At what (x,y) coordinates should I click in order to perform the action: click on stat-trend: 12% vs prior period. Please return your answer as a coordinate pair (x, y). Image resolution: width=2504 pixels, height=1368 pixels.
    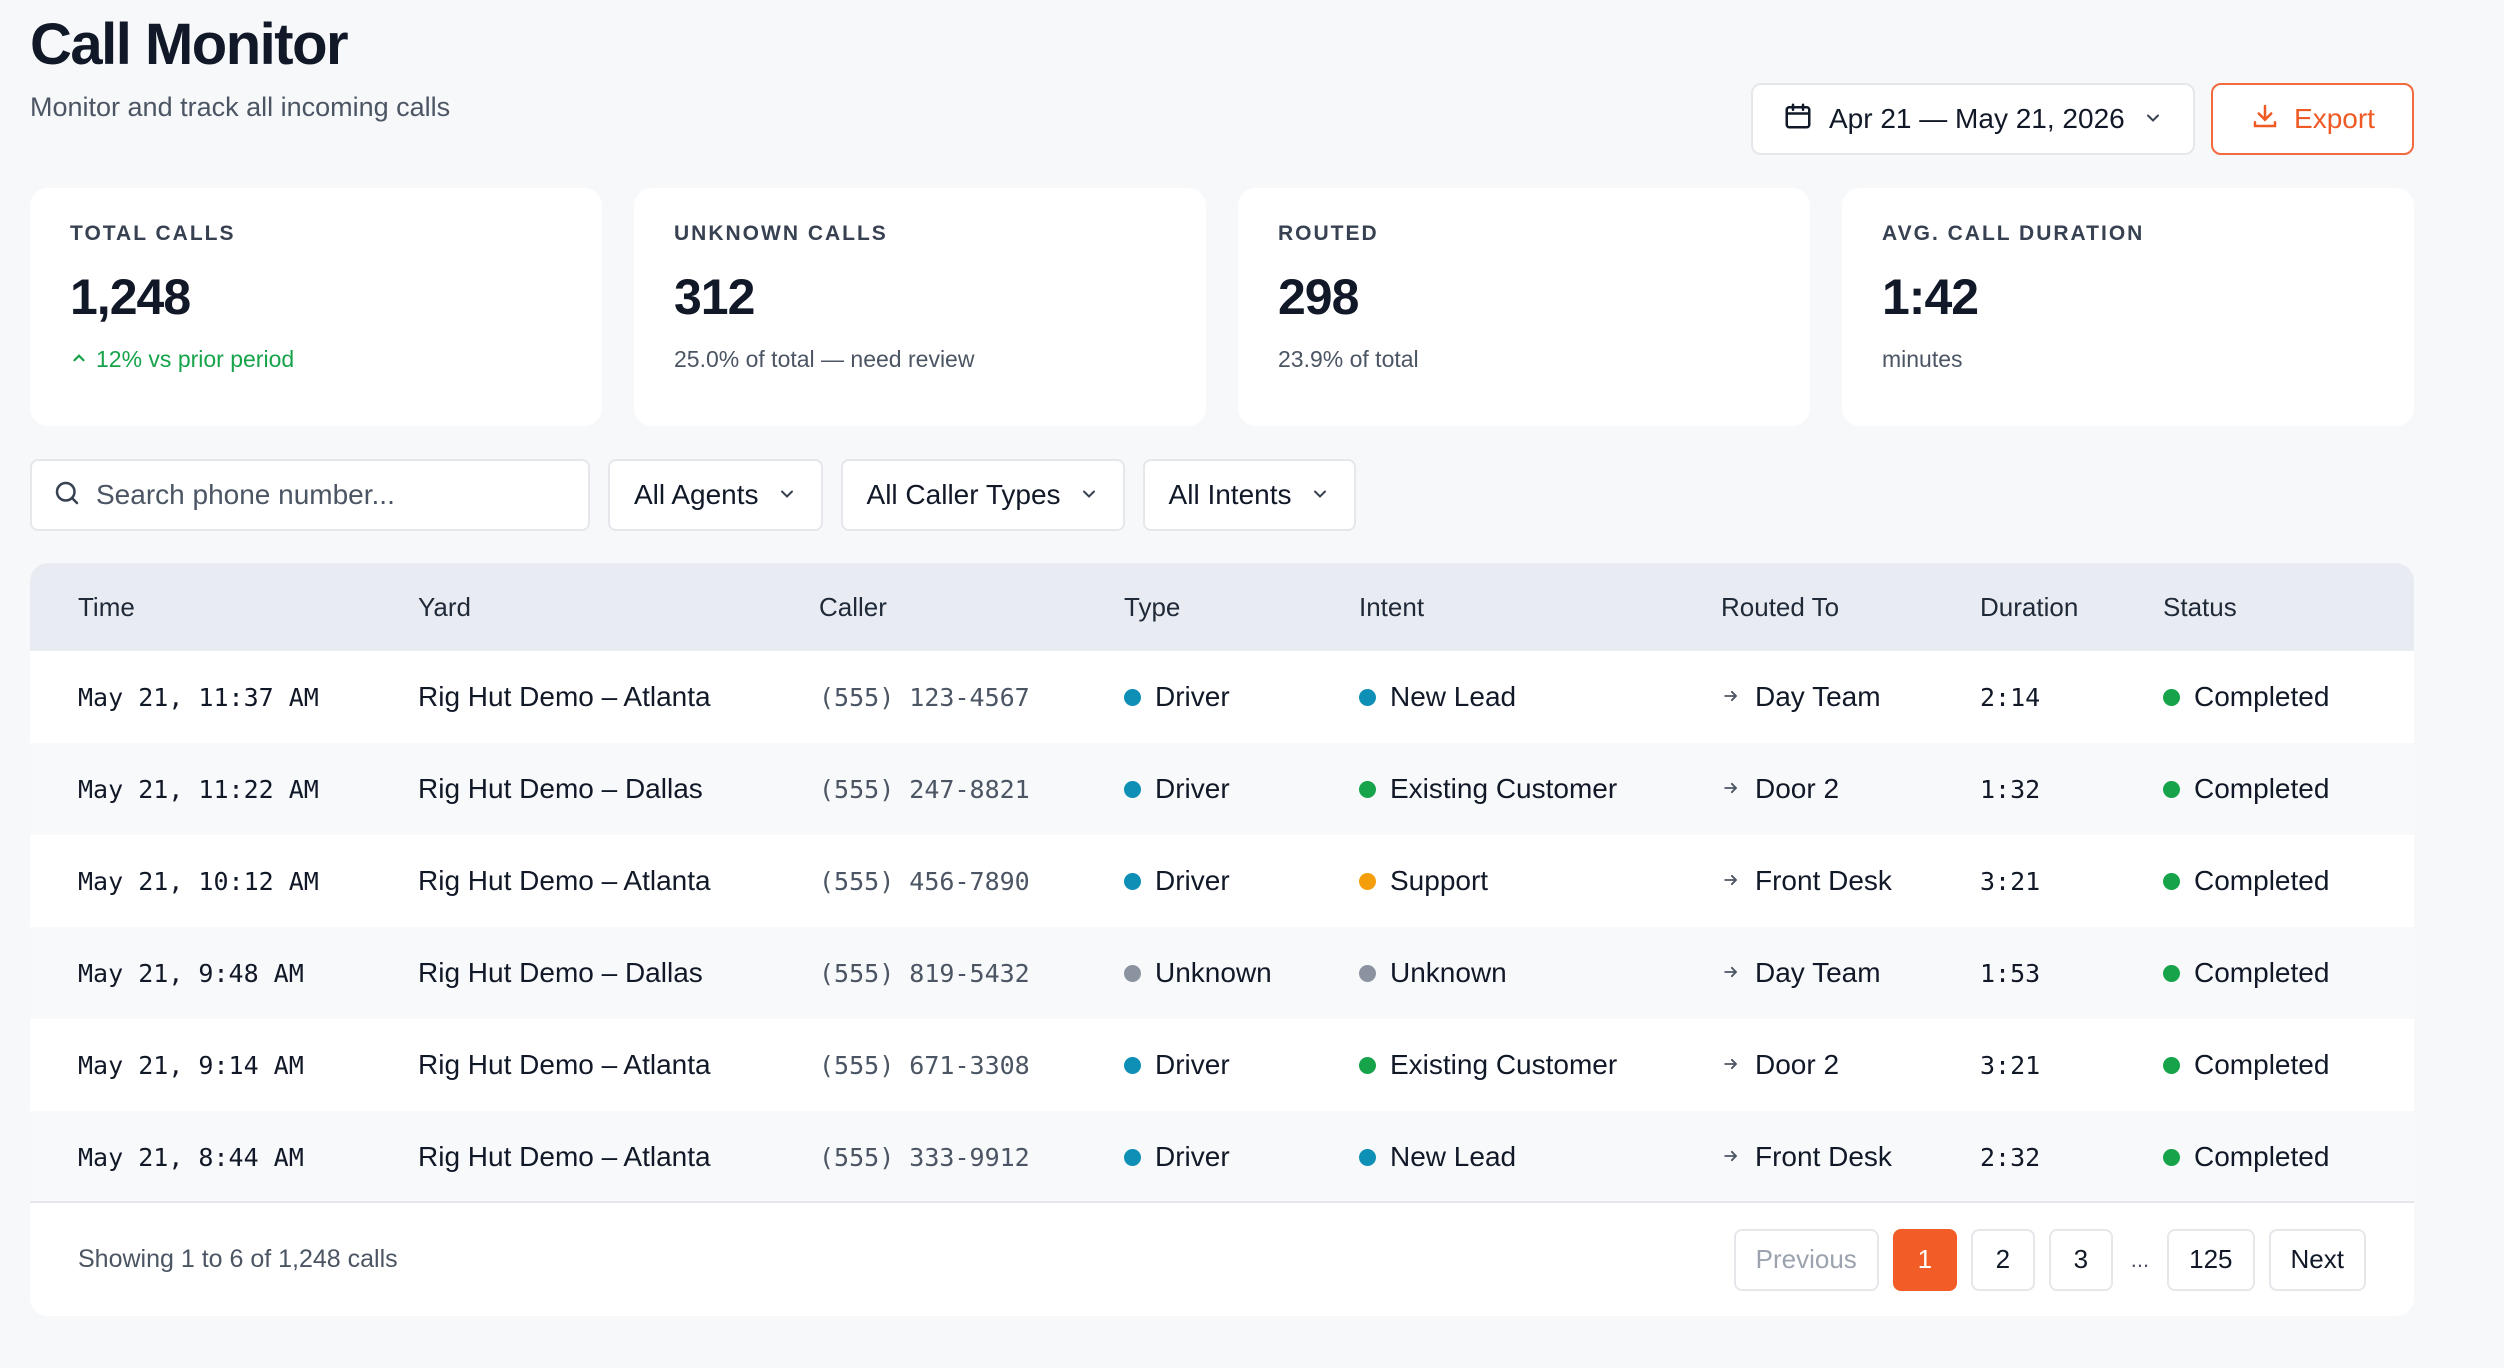
    Looking at the image, I should click on (316, 359).